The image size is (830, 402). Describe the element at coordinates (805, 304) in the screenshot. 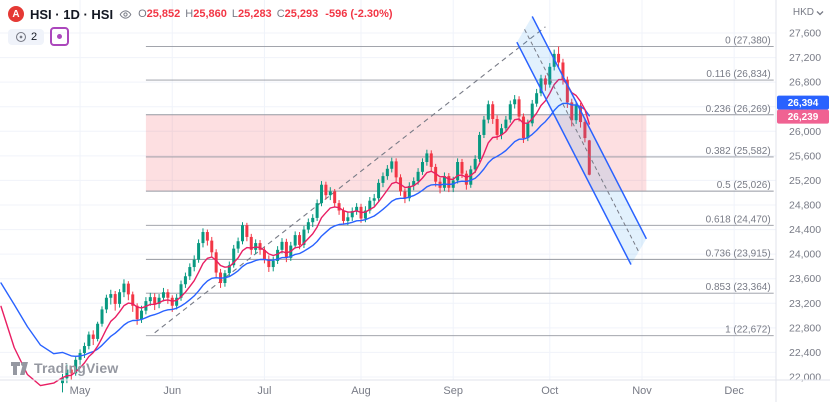

I see `price-tick-label: 23,200` at that location.